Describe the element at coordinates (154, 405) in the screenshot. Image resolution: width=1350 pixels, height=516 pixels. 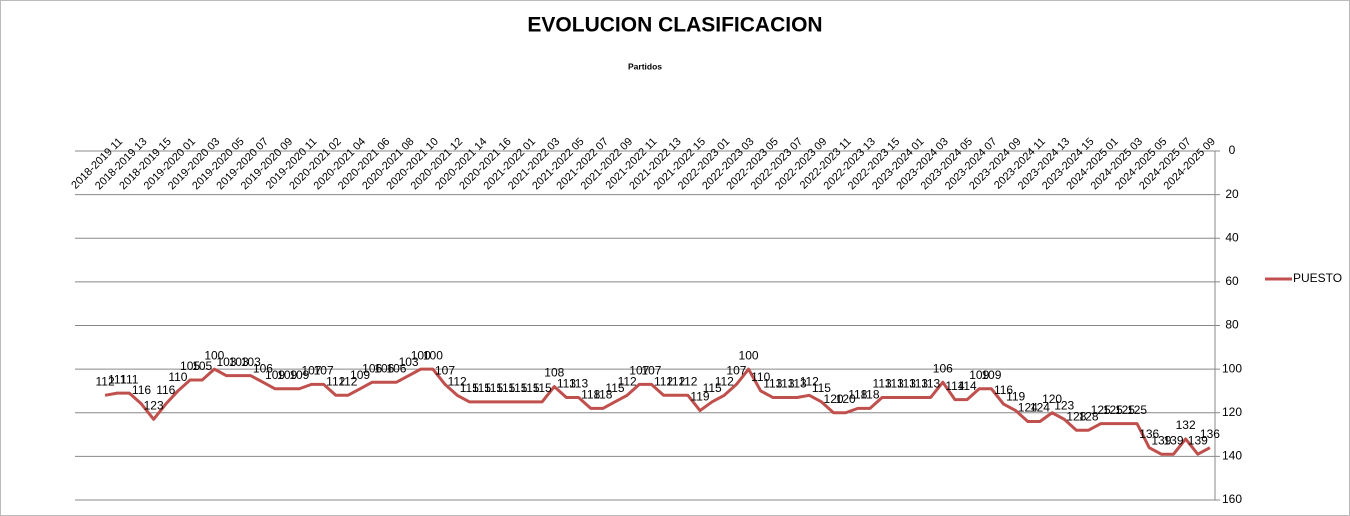
I see `data-label: 123` at that location.